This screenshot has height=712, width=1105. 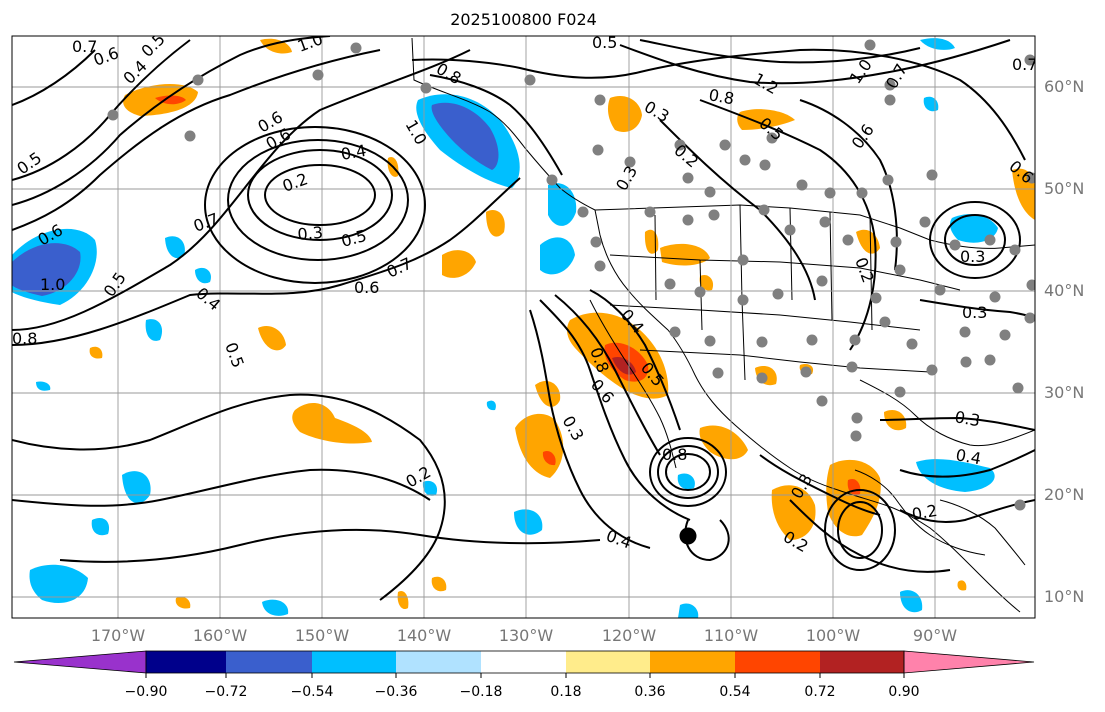 I want to click on storm-center-marker, so click(x=688, y=536).